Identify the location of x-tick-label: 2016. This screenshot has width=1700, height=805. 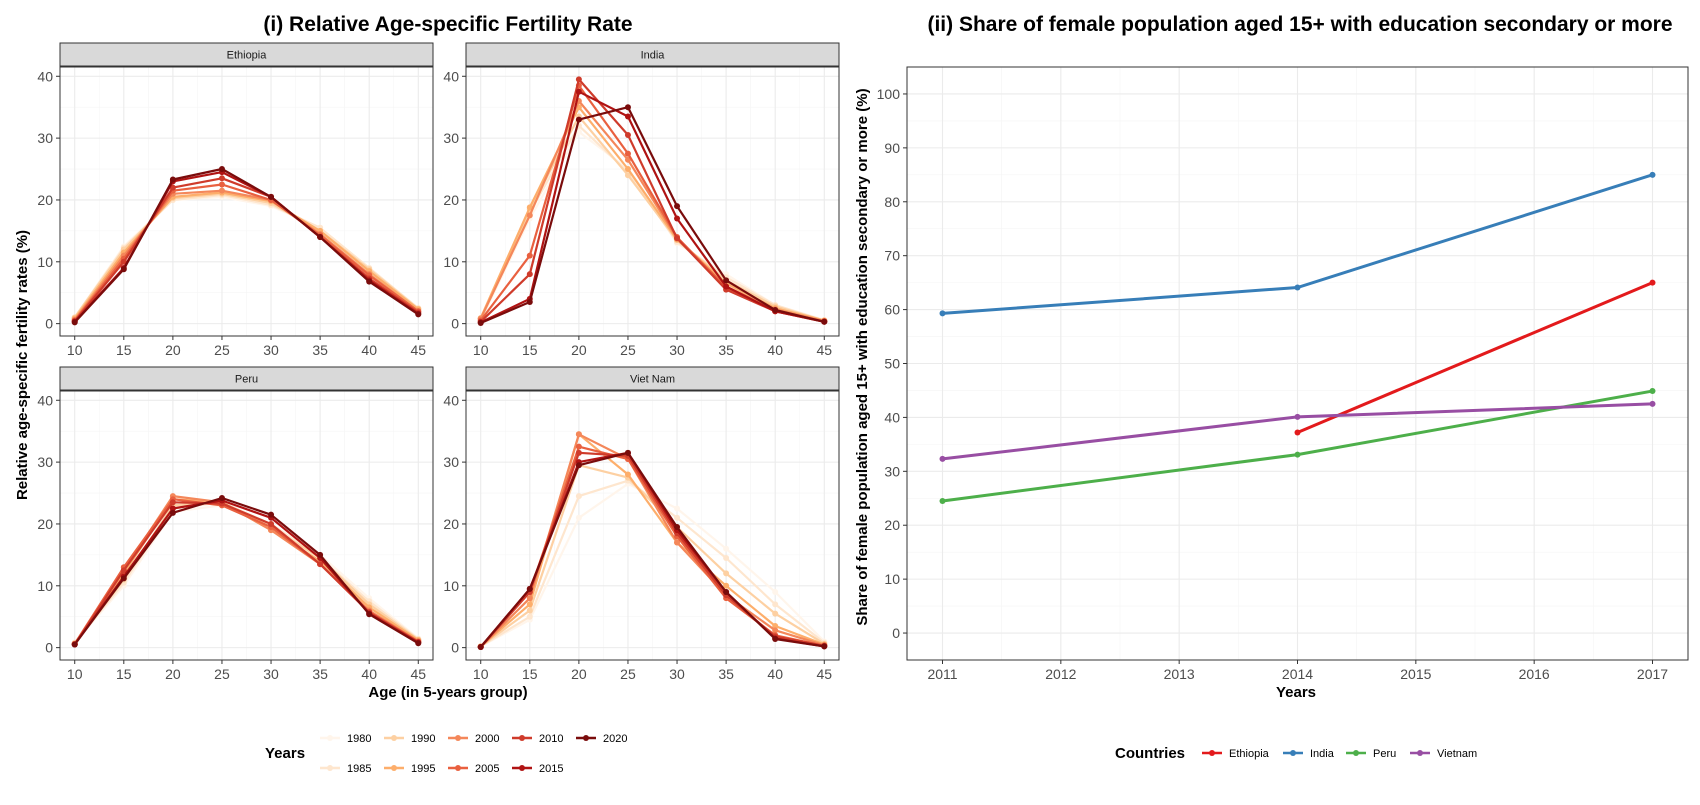
(1534, 674).